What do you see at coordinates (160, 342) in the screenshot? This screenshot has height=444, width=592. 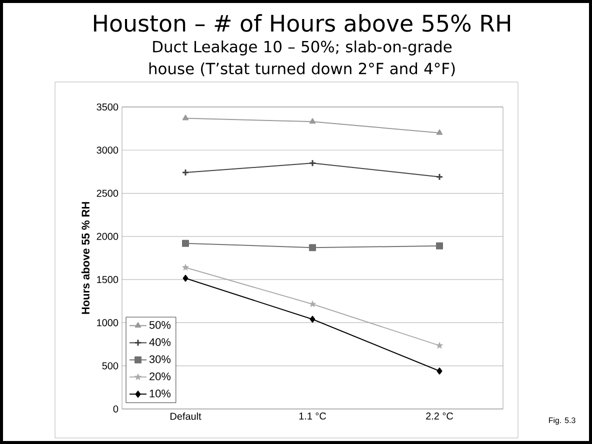 I see `legend-label: 40%` at bounding box center [160, 342].